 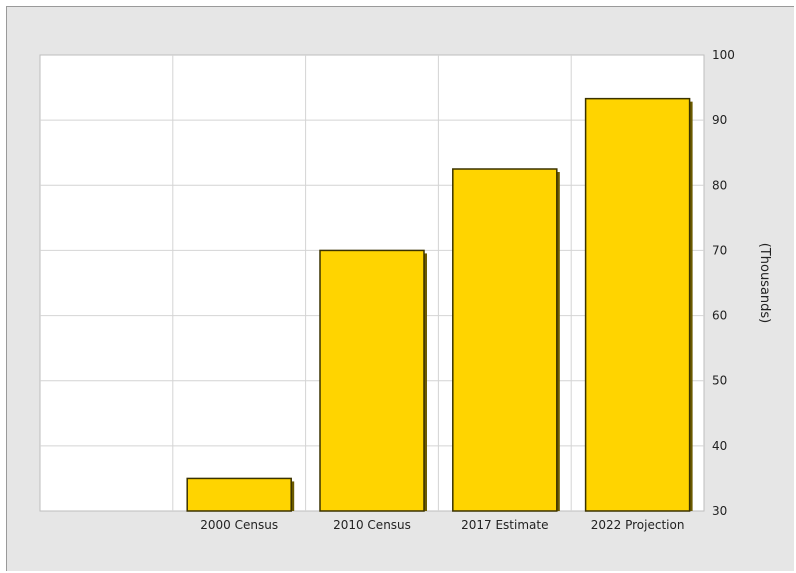 I want to click on y-tick-label: 50, so click(x=719, y=381).